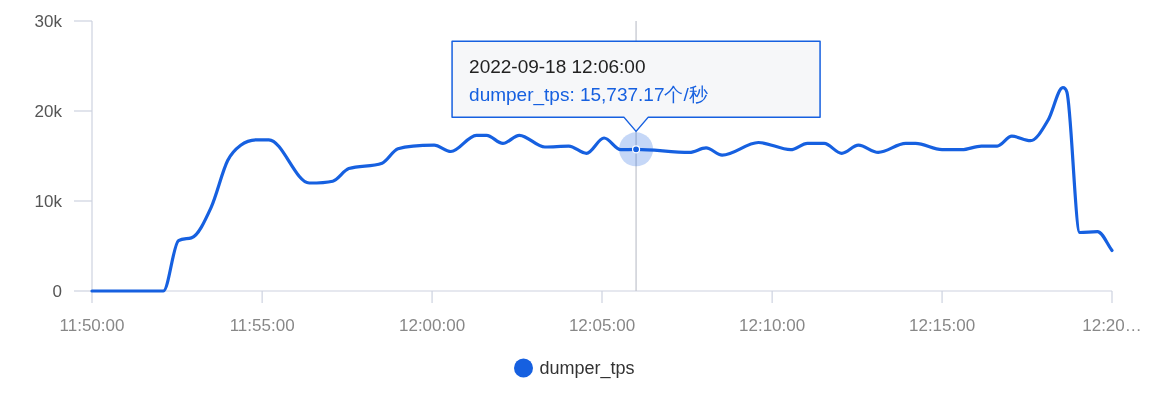 This screenshot has height=408, width=1150. I want to click on x-tick-label: 12:00:00, so click(432, 325).